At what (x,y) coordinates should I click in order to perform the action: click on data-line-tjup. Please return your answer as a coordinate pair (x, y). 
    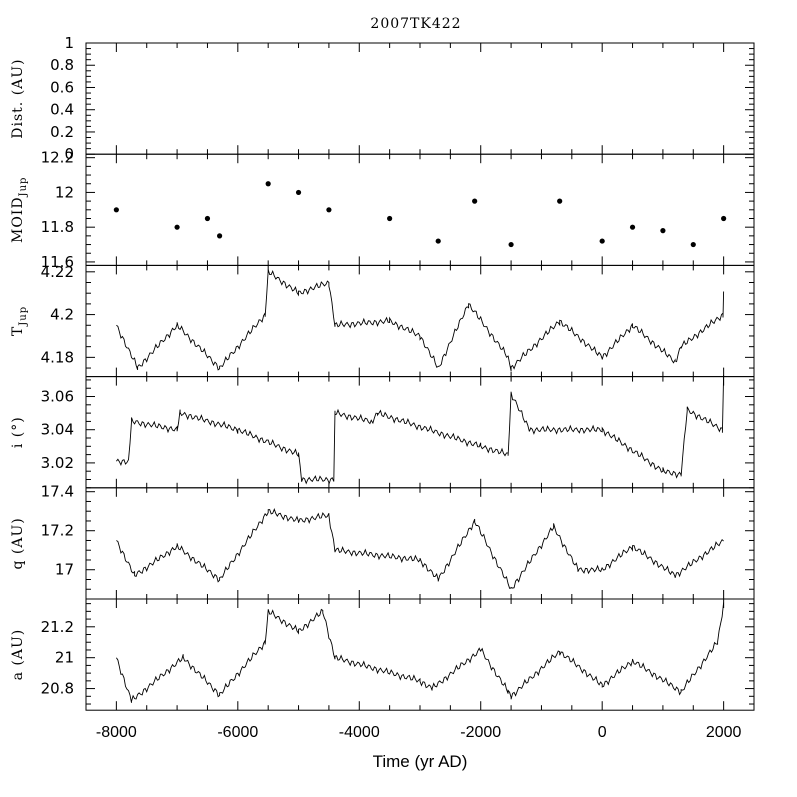
    Looking at the image, I should click on (420, 320).